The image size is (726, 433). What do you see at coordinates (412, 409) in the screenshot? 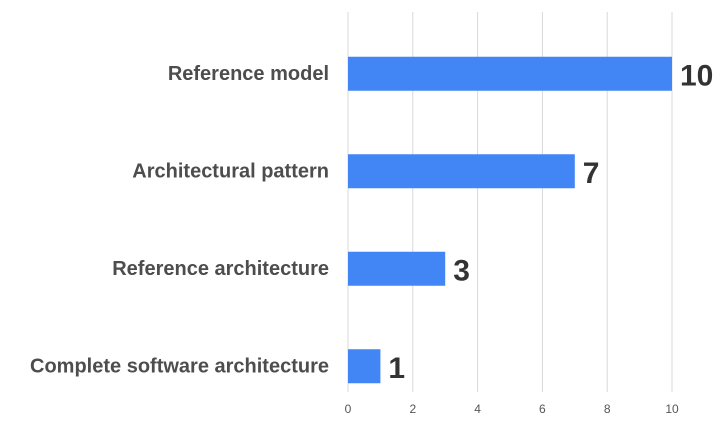
I see `x-tick-label: 2` at bounding box center [412, 409].